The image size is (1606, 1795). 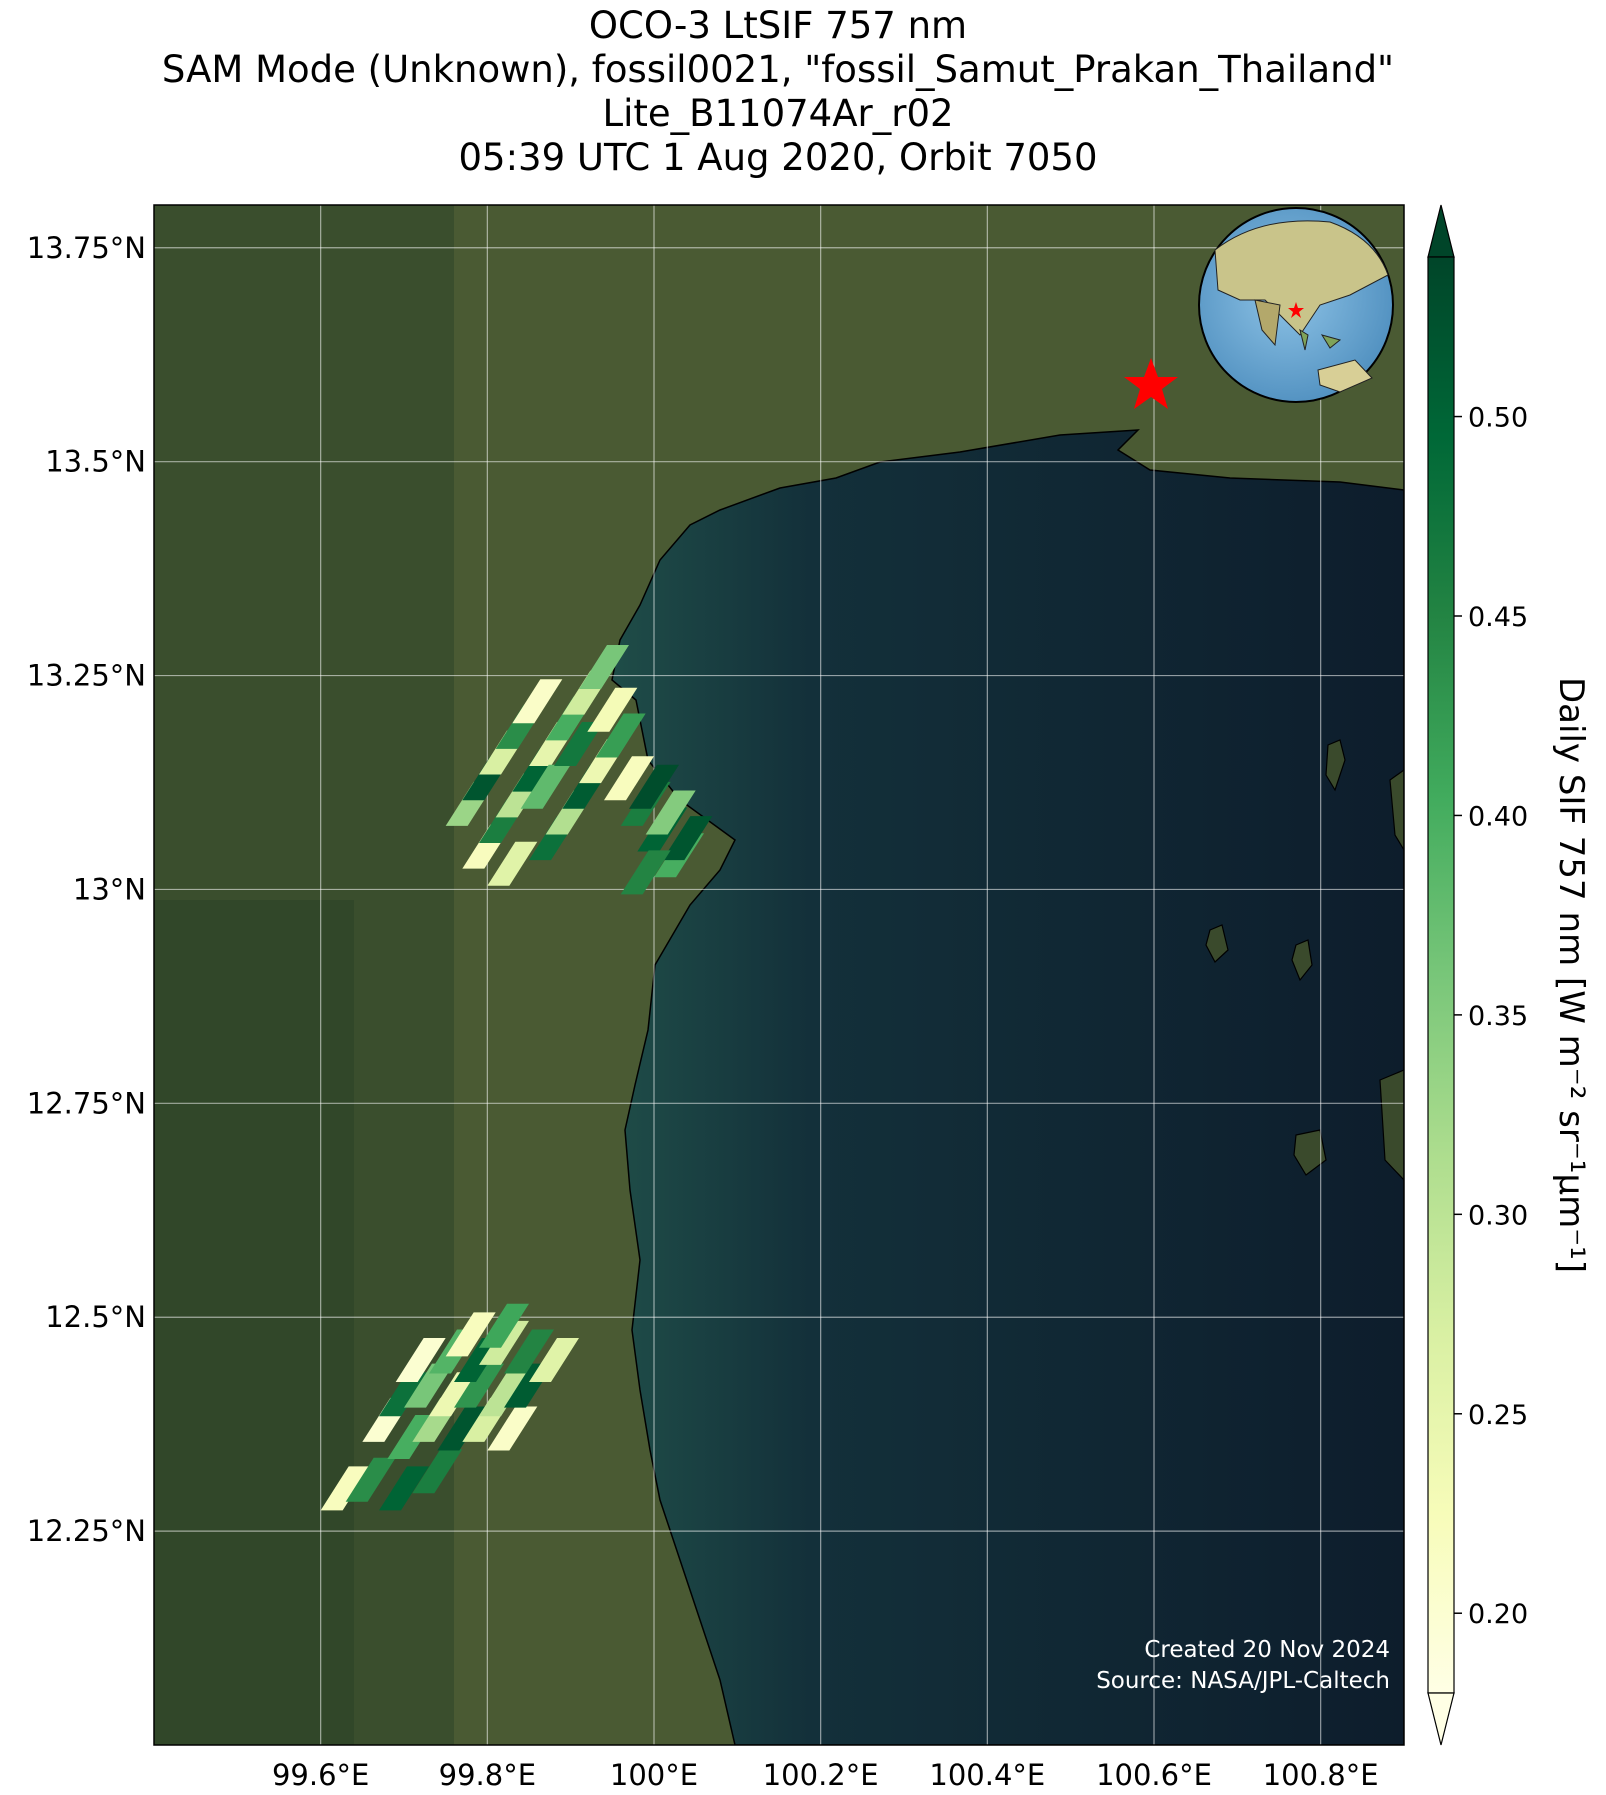 What do you see at coordinates (487, 1775) in the screenshot?
I see `longitude-tick-label: 99.8°E` at bounding box center [487, 1775].